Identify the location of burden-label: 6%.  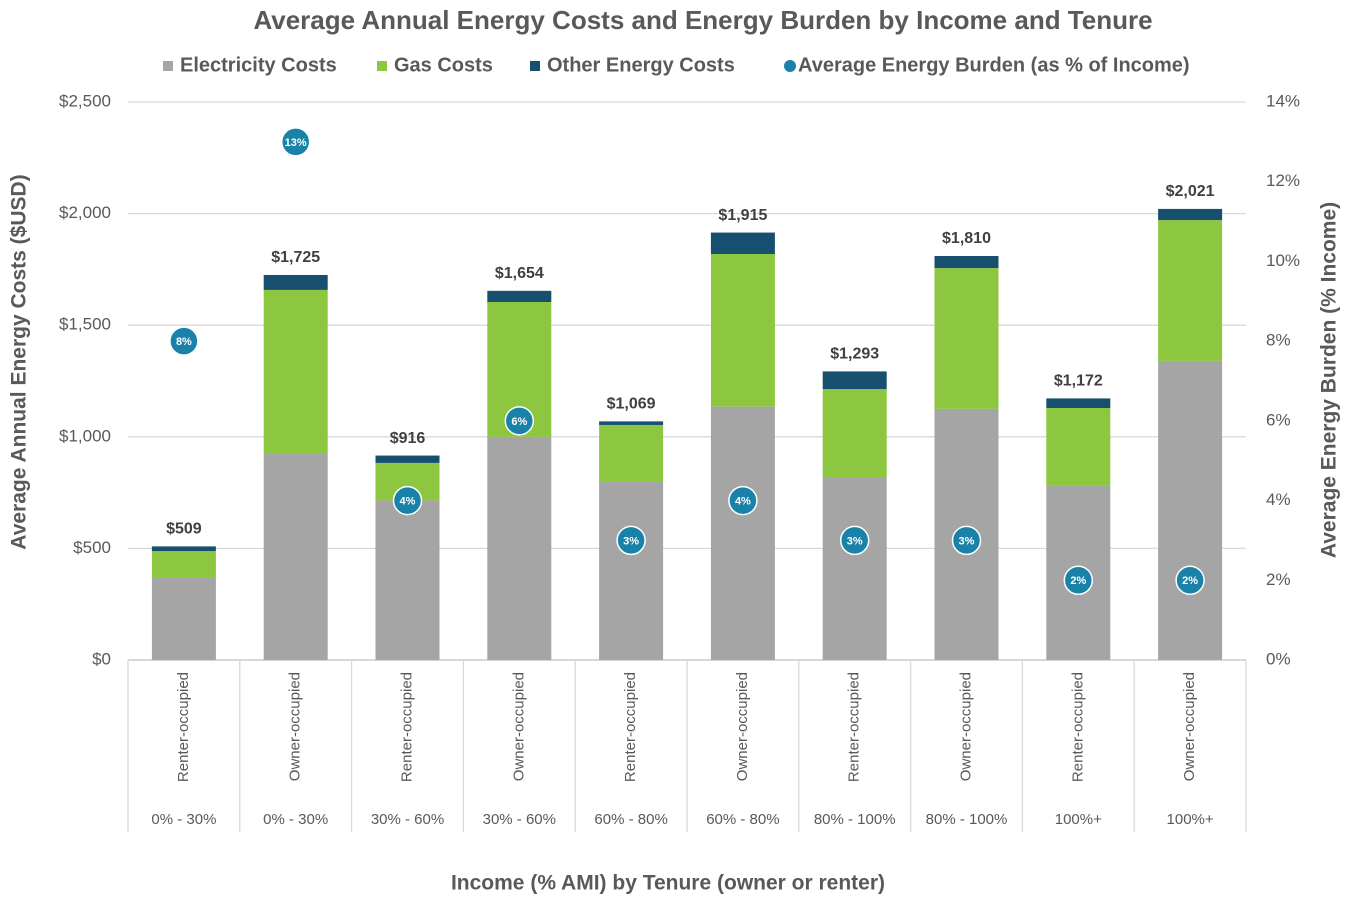
(519, 422).